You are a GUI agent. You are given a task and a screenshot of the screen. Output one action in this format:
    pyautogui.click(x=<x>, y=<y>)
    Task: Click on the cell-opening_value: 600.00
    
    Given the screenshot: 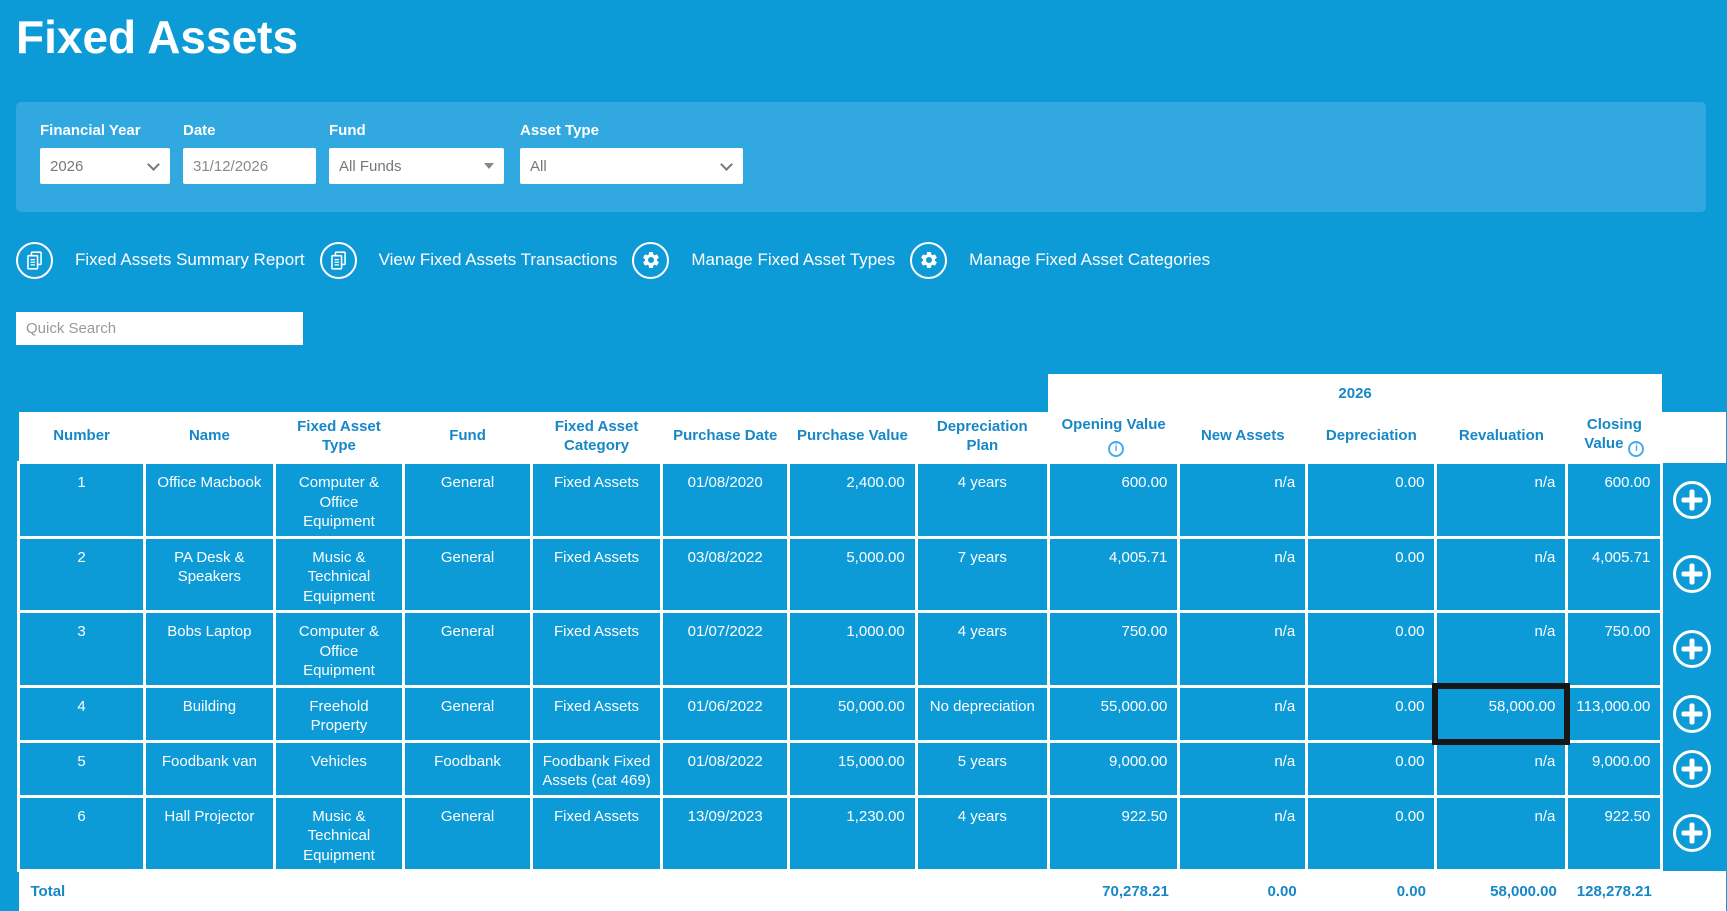 What is the action you would take?
    pyautogui.click(x=1113, y=500)
    